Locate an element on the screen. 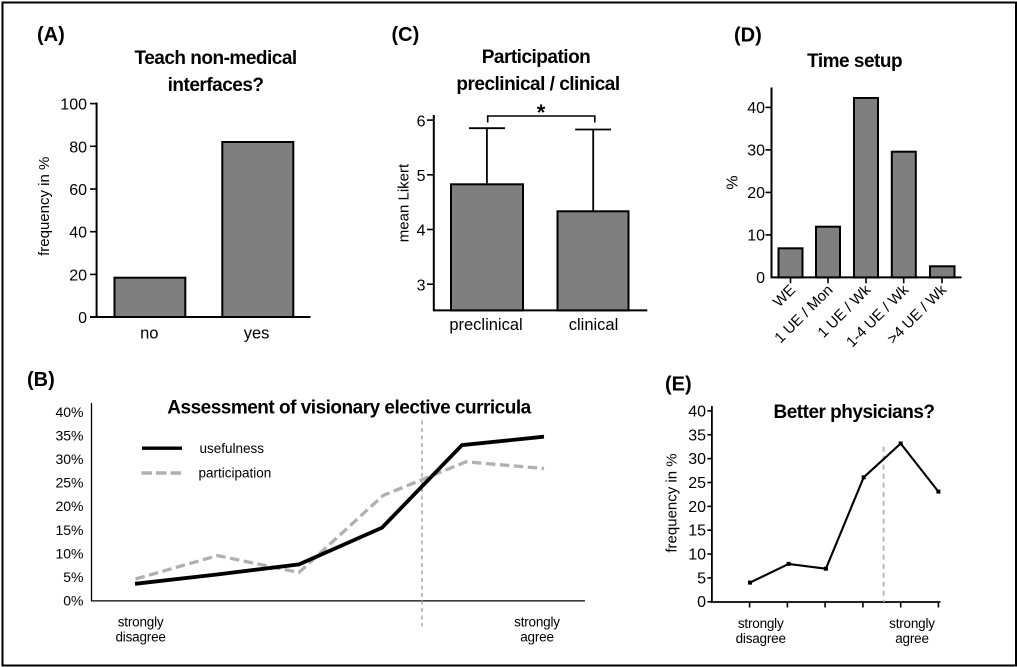 The height and width of the screenshot is (667, 1017). svg-text: (D) is located at coordinates (748, 36).